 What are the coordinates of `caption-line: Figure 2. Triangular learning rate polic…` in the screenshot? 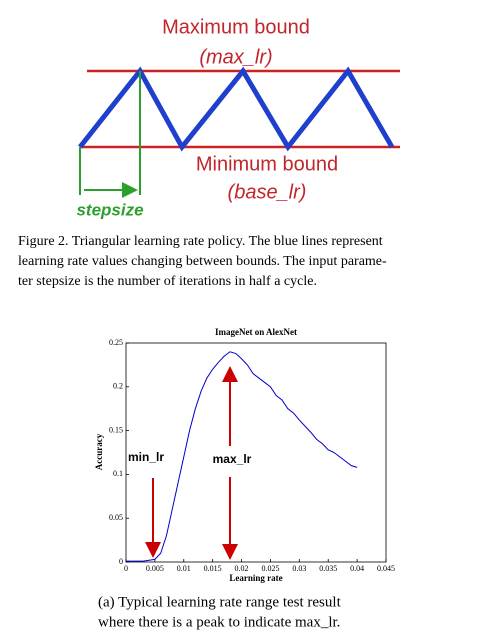 It's located at (200, 241).